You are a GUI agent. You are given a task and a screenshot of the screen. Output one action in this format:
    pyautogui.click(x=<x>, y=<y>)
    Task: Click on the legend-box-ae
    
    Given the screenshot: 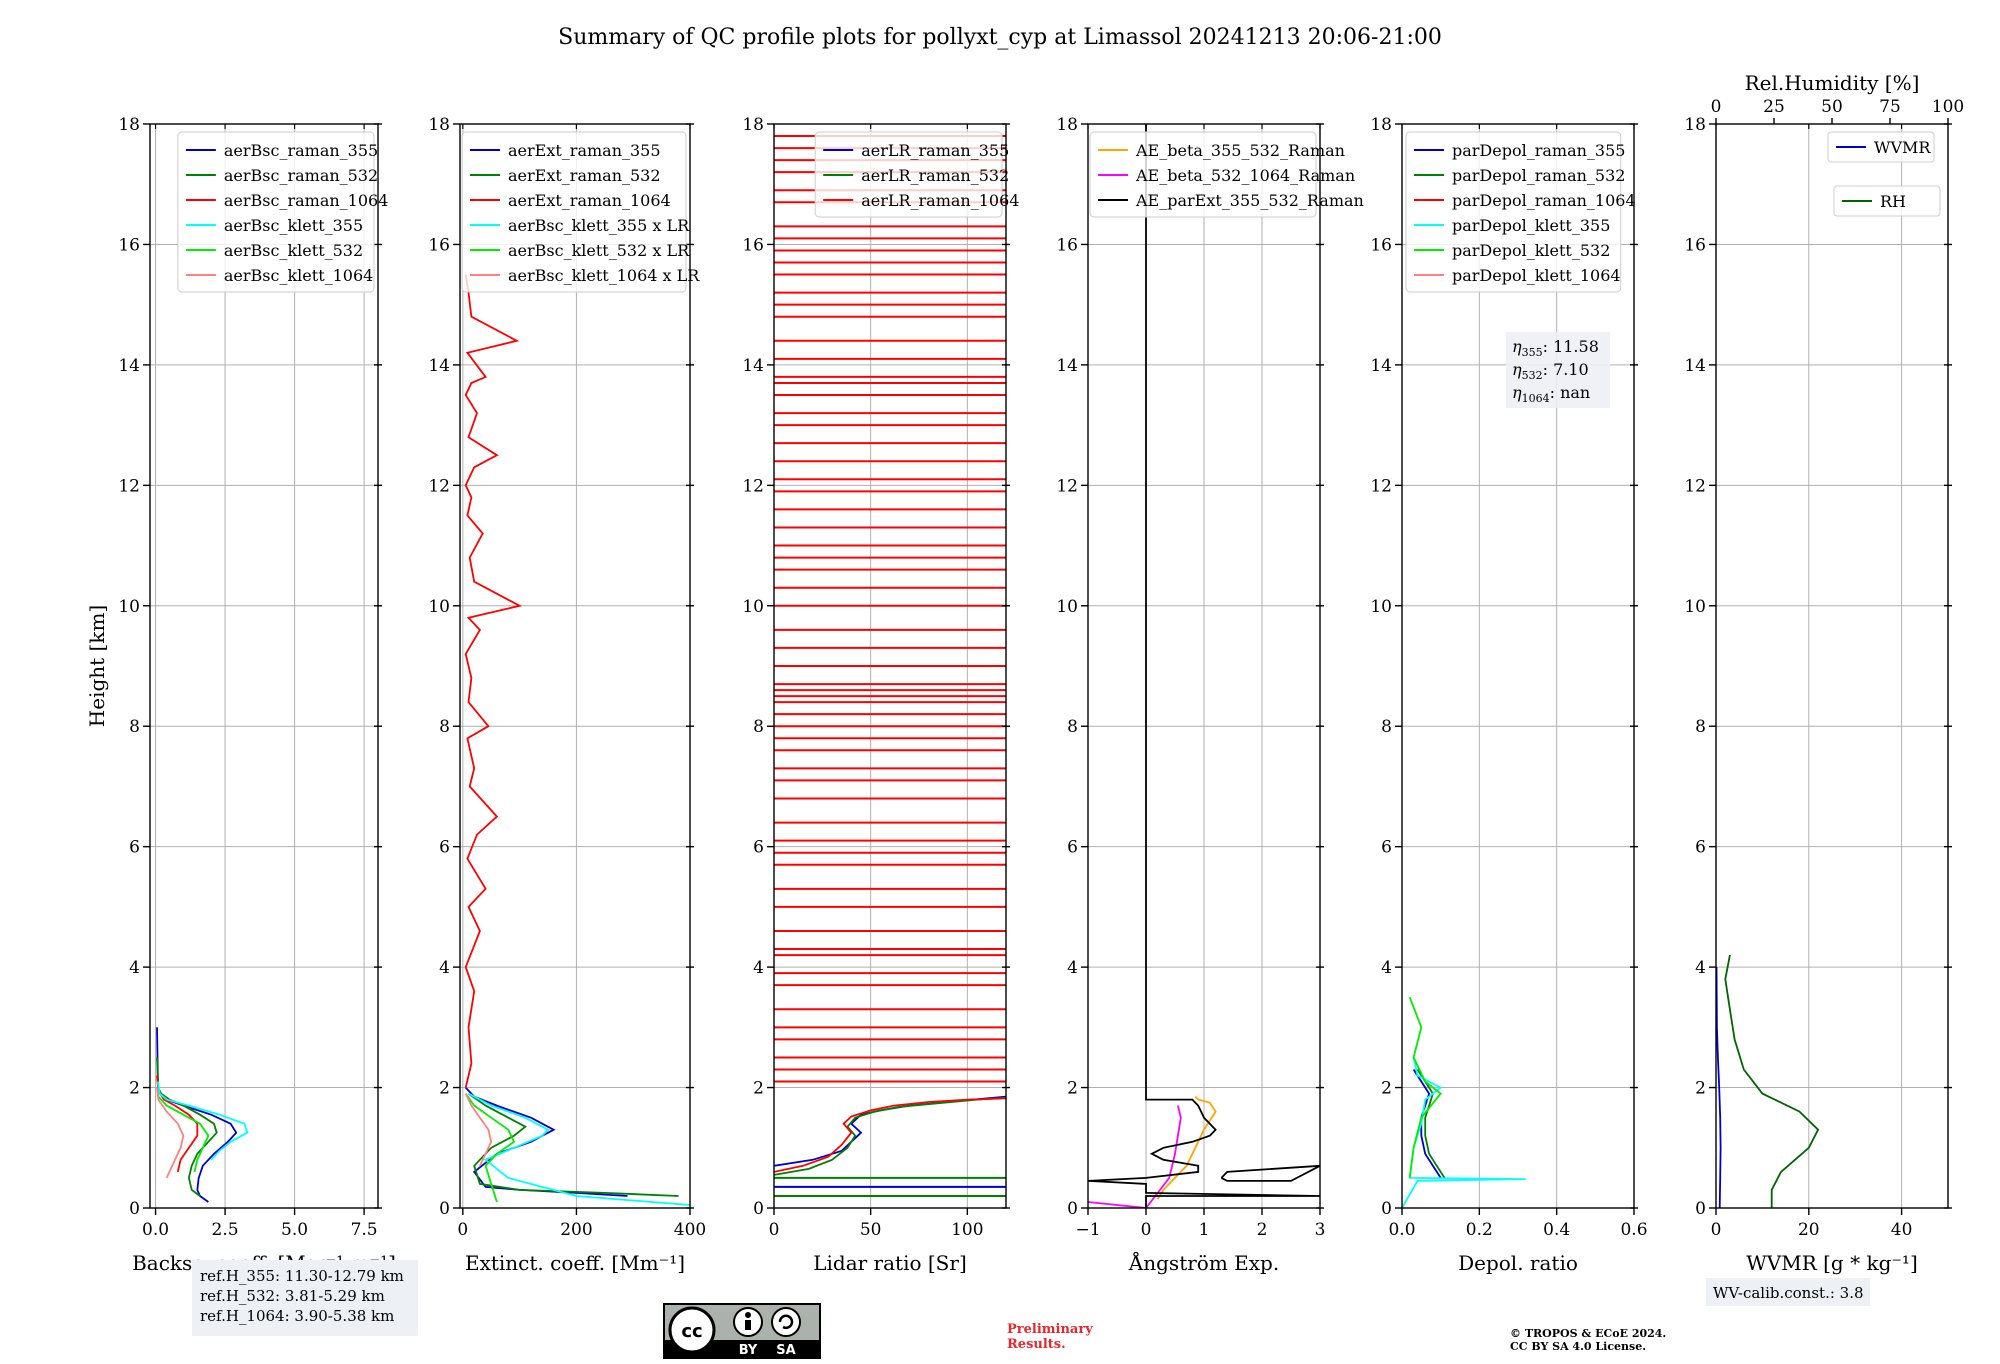 What is the action you would take?
    pyautogui.click(x=1203, y=174)
    